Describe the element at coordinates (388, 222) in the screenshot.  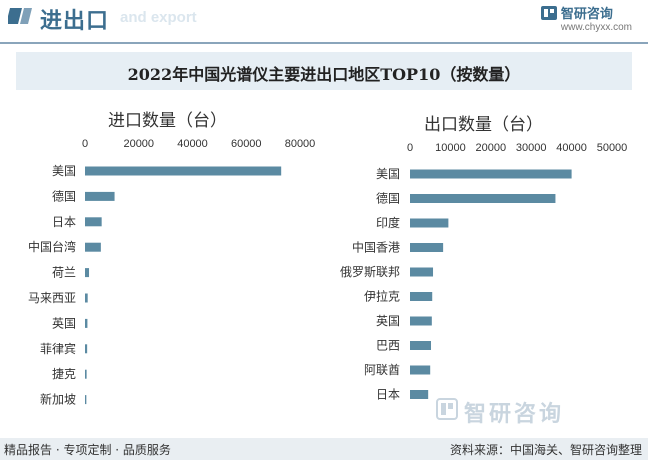
I see `export-category-label: 印度` at that location.